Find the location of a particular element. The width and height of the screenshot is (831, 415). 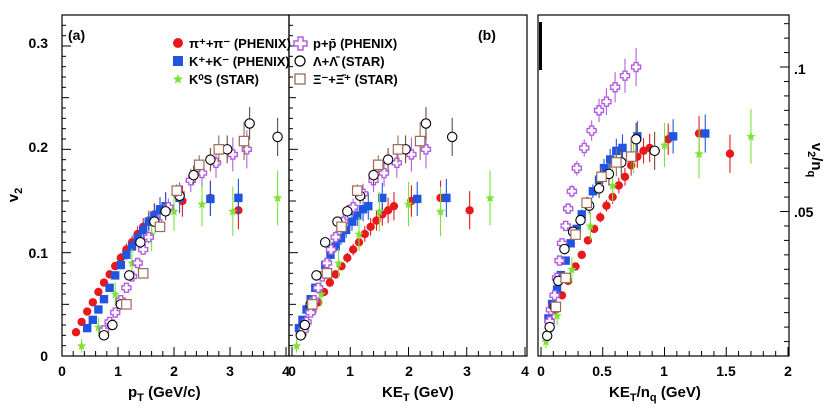

x-title-tail2: (GeV) is located at coordinates (679, 392).